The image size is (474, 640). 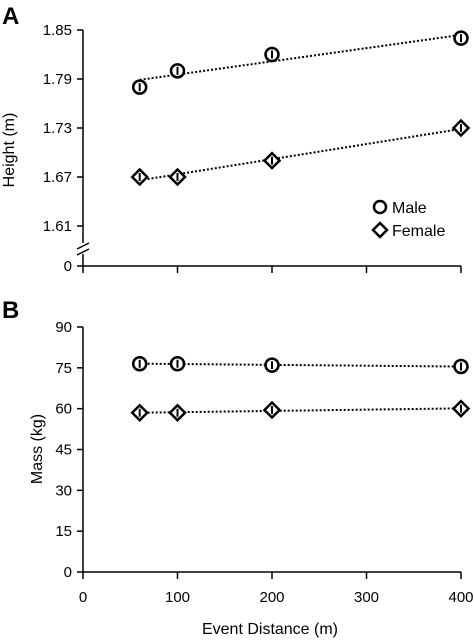 What do you see at coordinates (37, 449) in the screenshot?
I see `panel-b-ylabel: Mass (kg)` at bounding box center [37, 449].